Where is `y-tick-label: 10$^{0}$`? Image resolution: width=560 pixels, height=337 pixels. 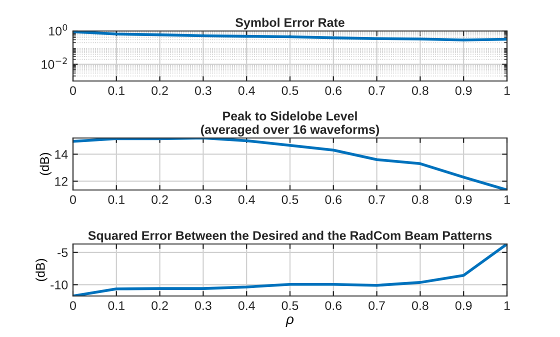
y-tick-label: 10$^{0}$ is located at coordinates (58, 30).